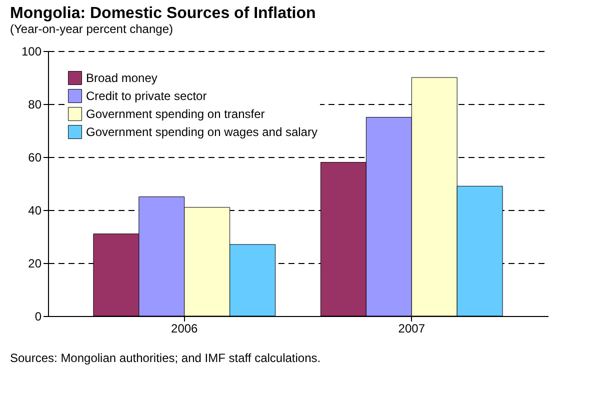  Describe the element at coordinates (146, 96) in the screenshot. I see `legend-label: Credit to private sector` at that location.